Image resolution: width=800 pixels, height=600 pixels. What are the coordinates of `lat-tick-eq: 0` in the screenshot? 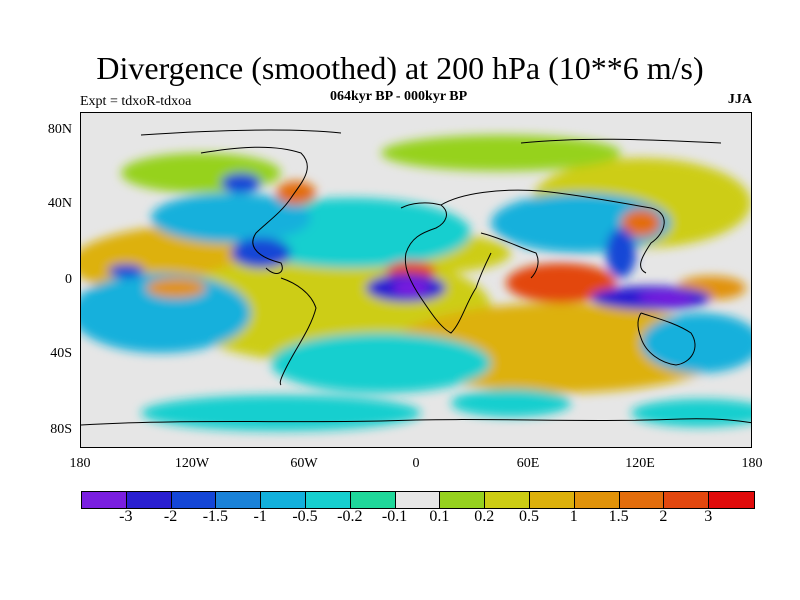 It's located at (68, 279).